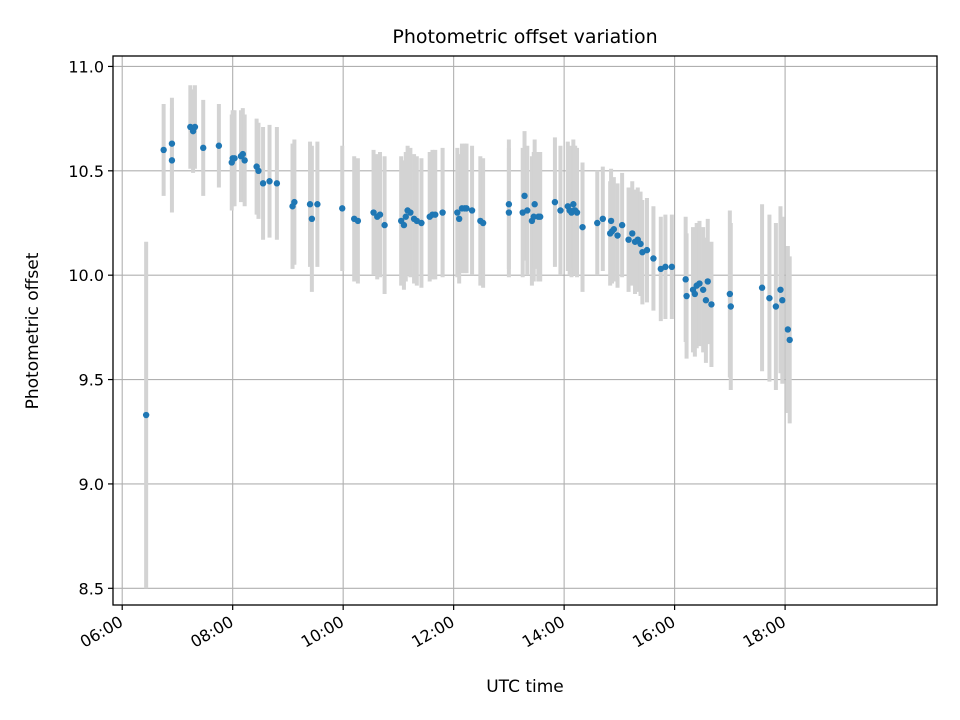  I want to click on y-axis-title: Photometric offset, so click(33, 330).